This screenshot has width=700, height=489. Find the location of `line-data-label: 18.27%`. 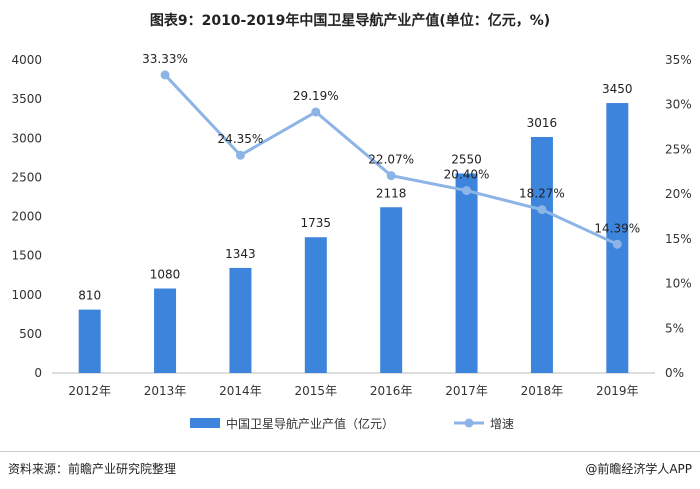

line-data-label: 18.27% is located at coordinates (542, 194).